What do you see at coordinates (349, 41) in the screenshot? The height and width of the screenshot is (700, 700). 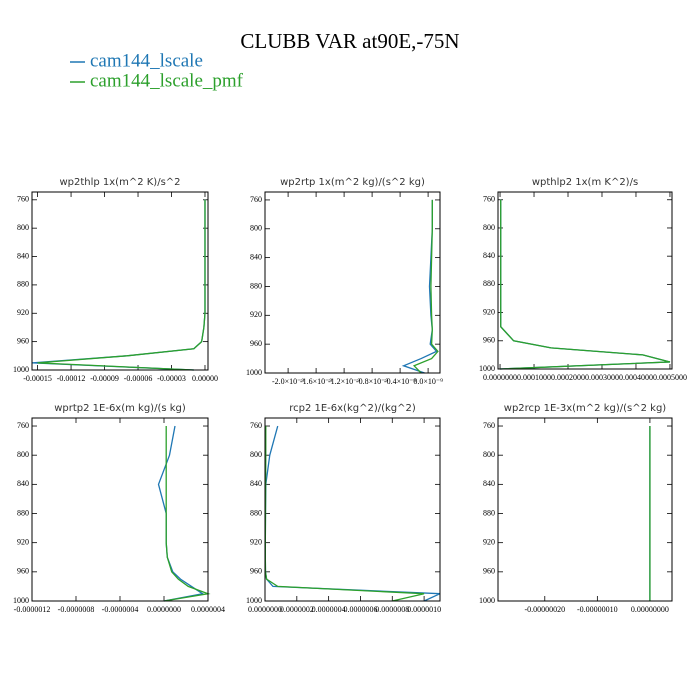 I see `figure-title: CLUBB VAR at90E,-75N` at bounding box center [349, 41].